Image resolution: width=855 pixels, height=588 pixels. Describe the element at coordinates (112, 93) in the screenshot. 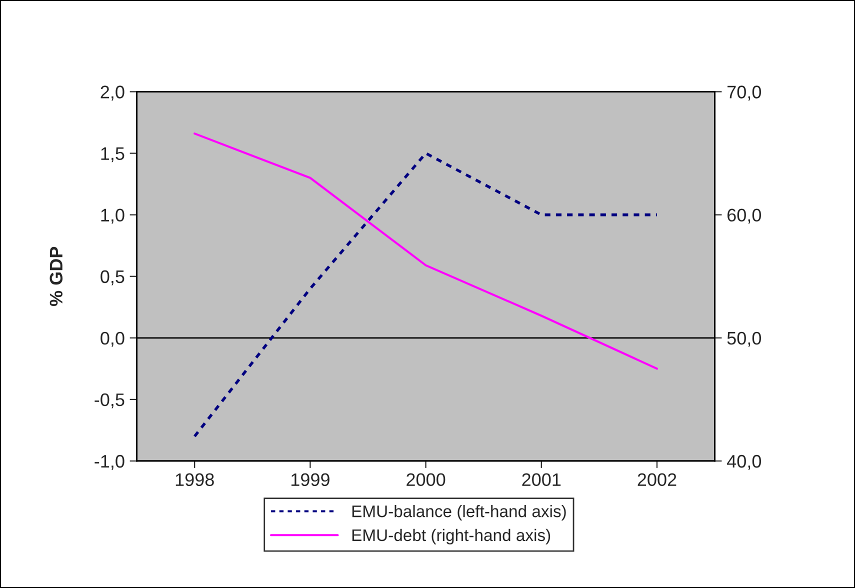

I see `y-tick-label: 2,0` at that location.